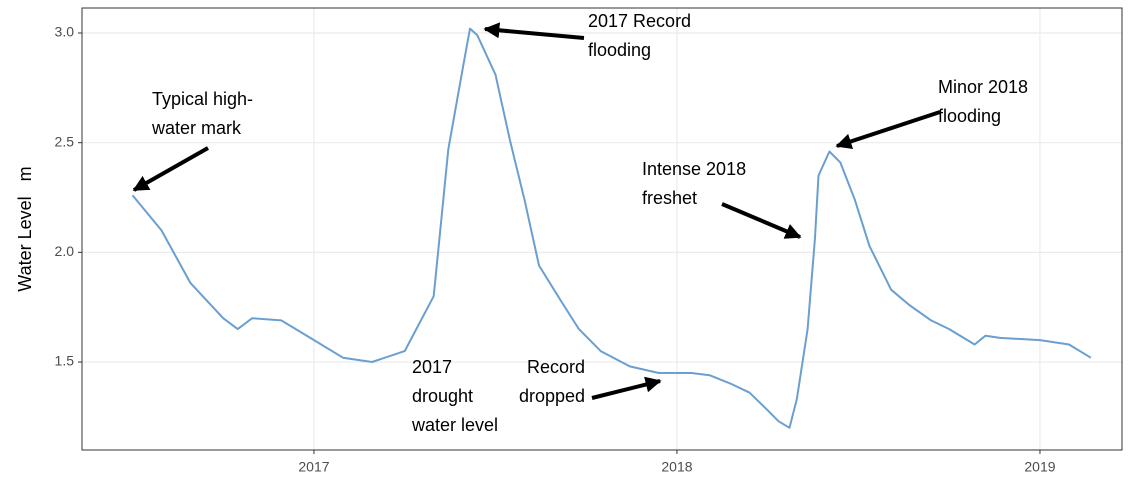 Image resolution: width=1133 pixels, height=483 pixels. What do you see at coordinates (432, 367) in the screenshot?
I see `annotation: 2017` at bounding box center [432, 367].